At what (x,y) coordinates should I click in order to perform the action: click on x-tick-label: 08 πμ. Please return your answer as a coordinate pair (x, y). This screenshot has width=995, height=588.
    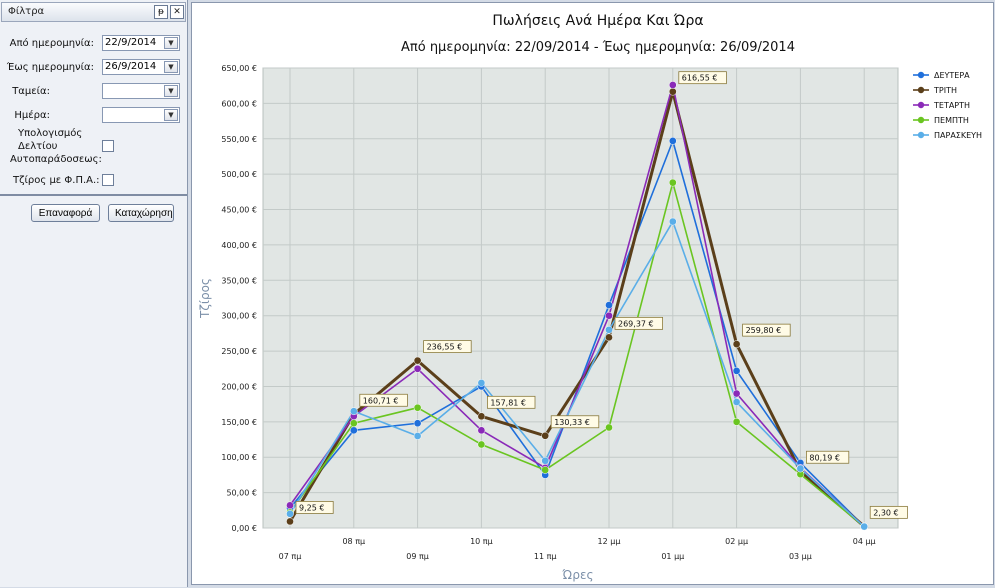
    Looking at the image, I should click on (353, 541).